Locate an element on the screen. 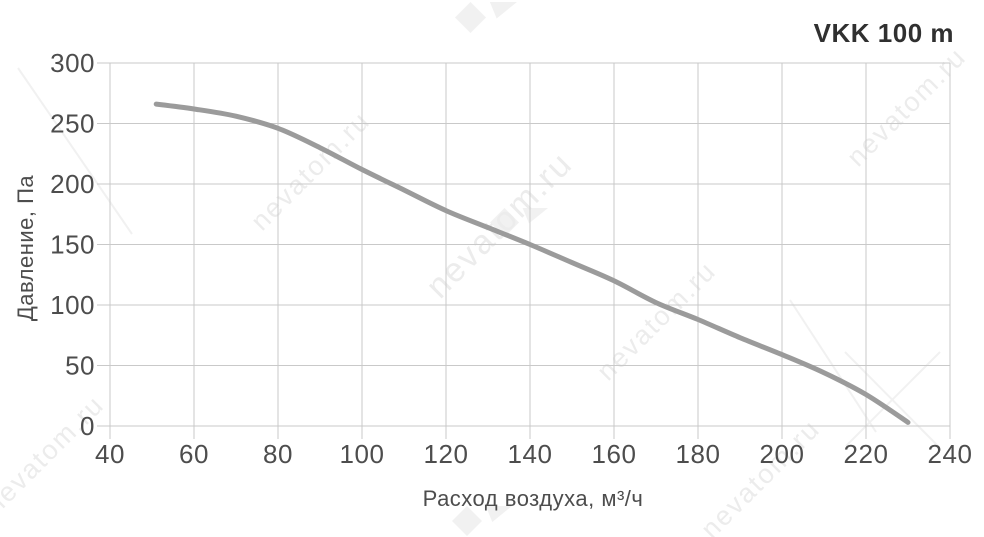 The width and height of the screenshot is (984, 537). x-axis-label: Расход воздуха, м³/ч is located at coordinates (533, 498).